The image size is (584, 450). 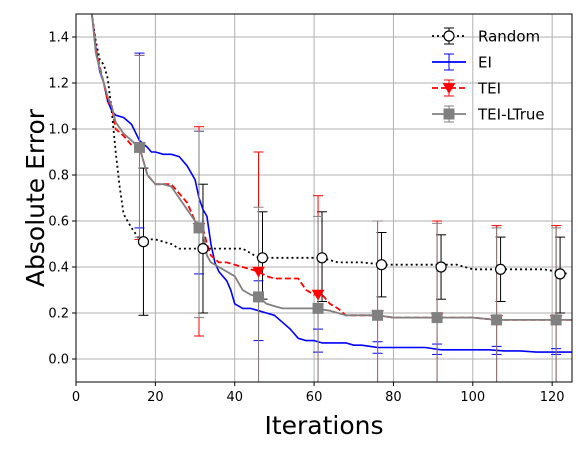 I want to click on legend-label: TEI-LTrue, so click(x=511, y=115).